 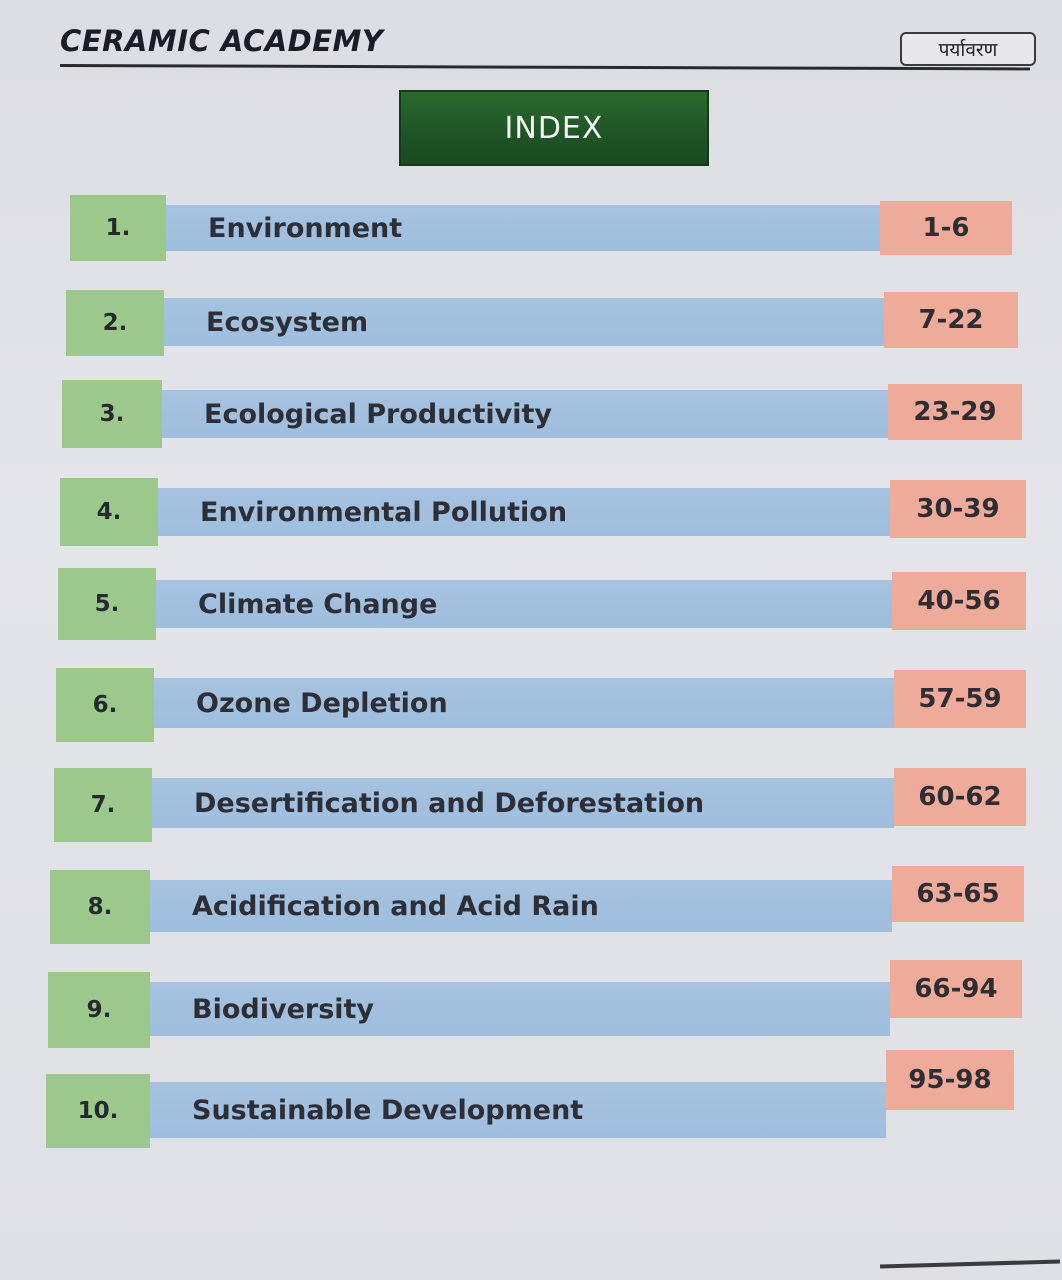 I want to click on entry-number: 8., so click(x=100, y=907).